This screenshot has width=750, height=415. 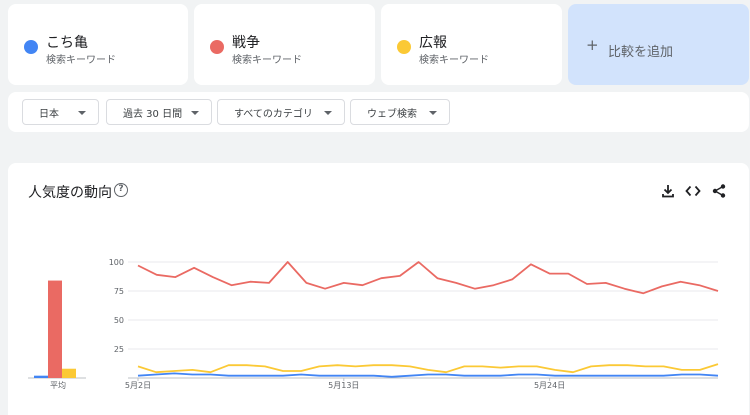 I want to click on term-card-kochikame: こち亀 検索キーワード, so click(x=98, y=44).